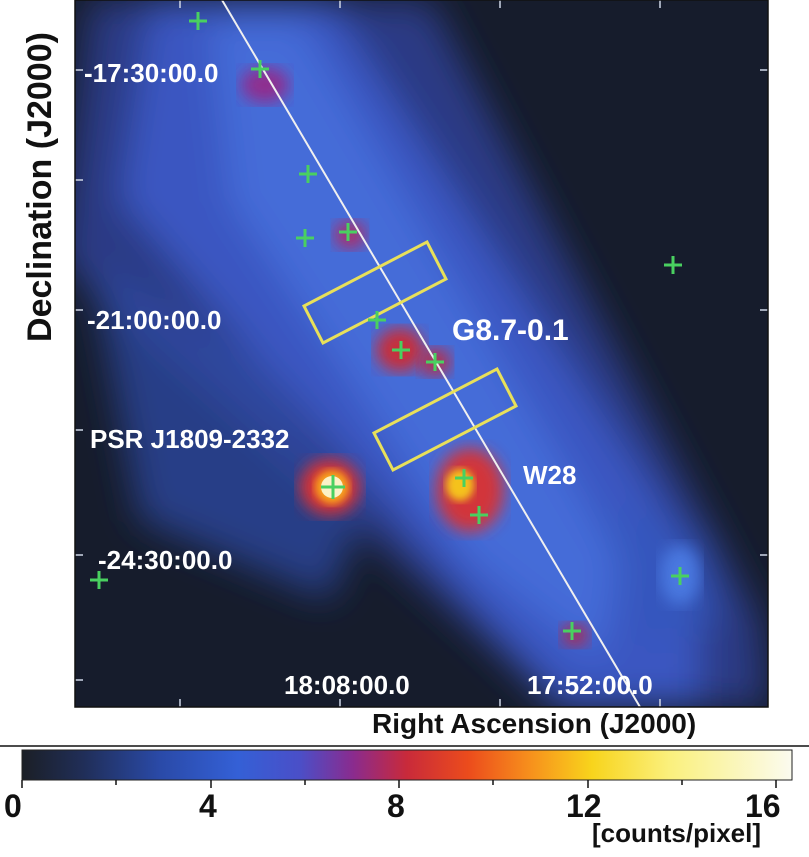  Describe the element at coordinates (190, 439) in the screenshot. I see `source-label-psr: PSR J1809-2332` at that location.